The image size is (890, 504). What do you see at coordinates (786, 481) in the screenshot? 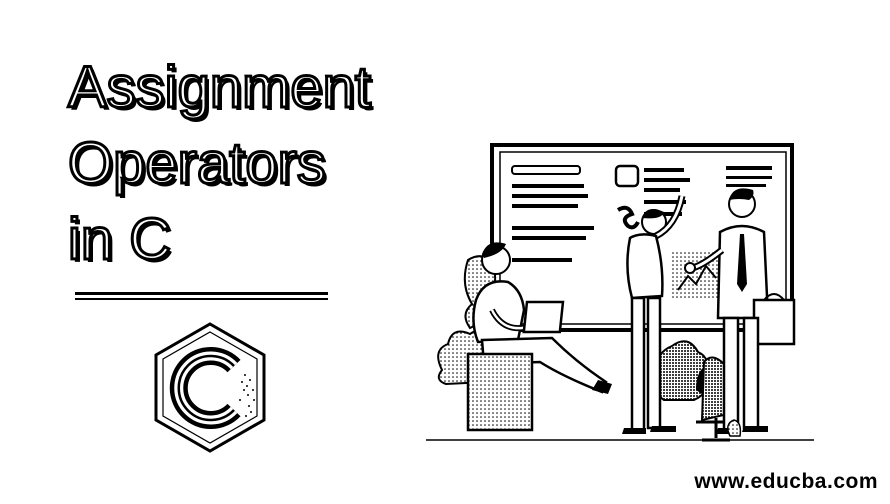
I see `site-url: www.educba.com` at bounding box center [786, 481].